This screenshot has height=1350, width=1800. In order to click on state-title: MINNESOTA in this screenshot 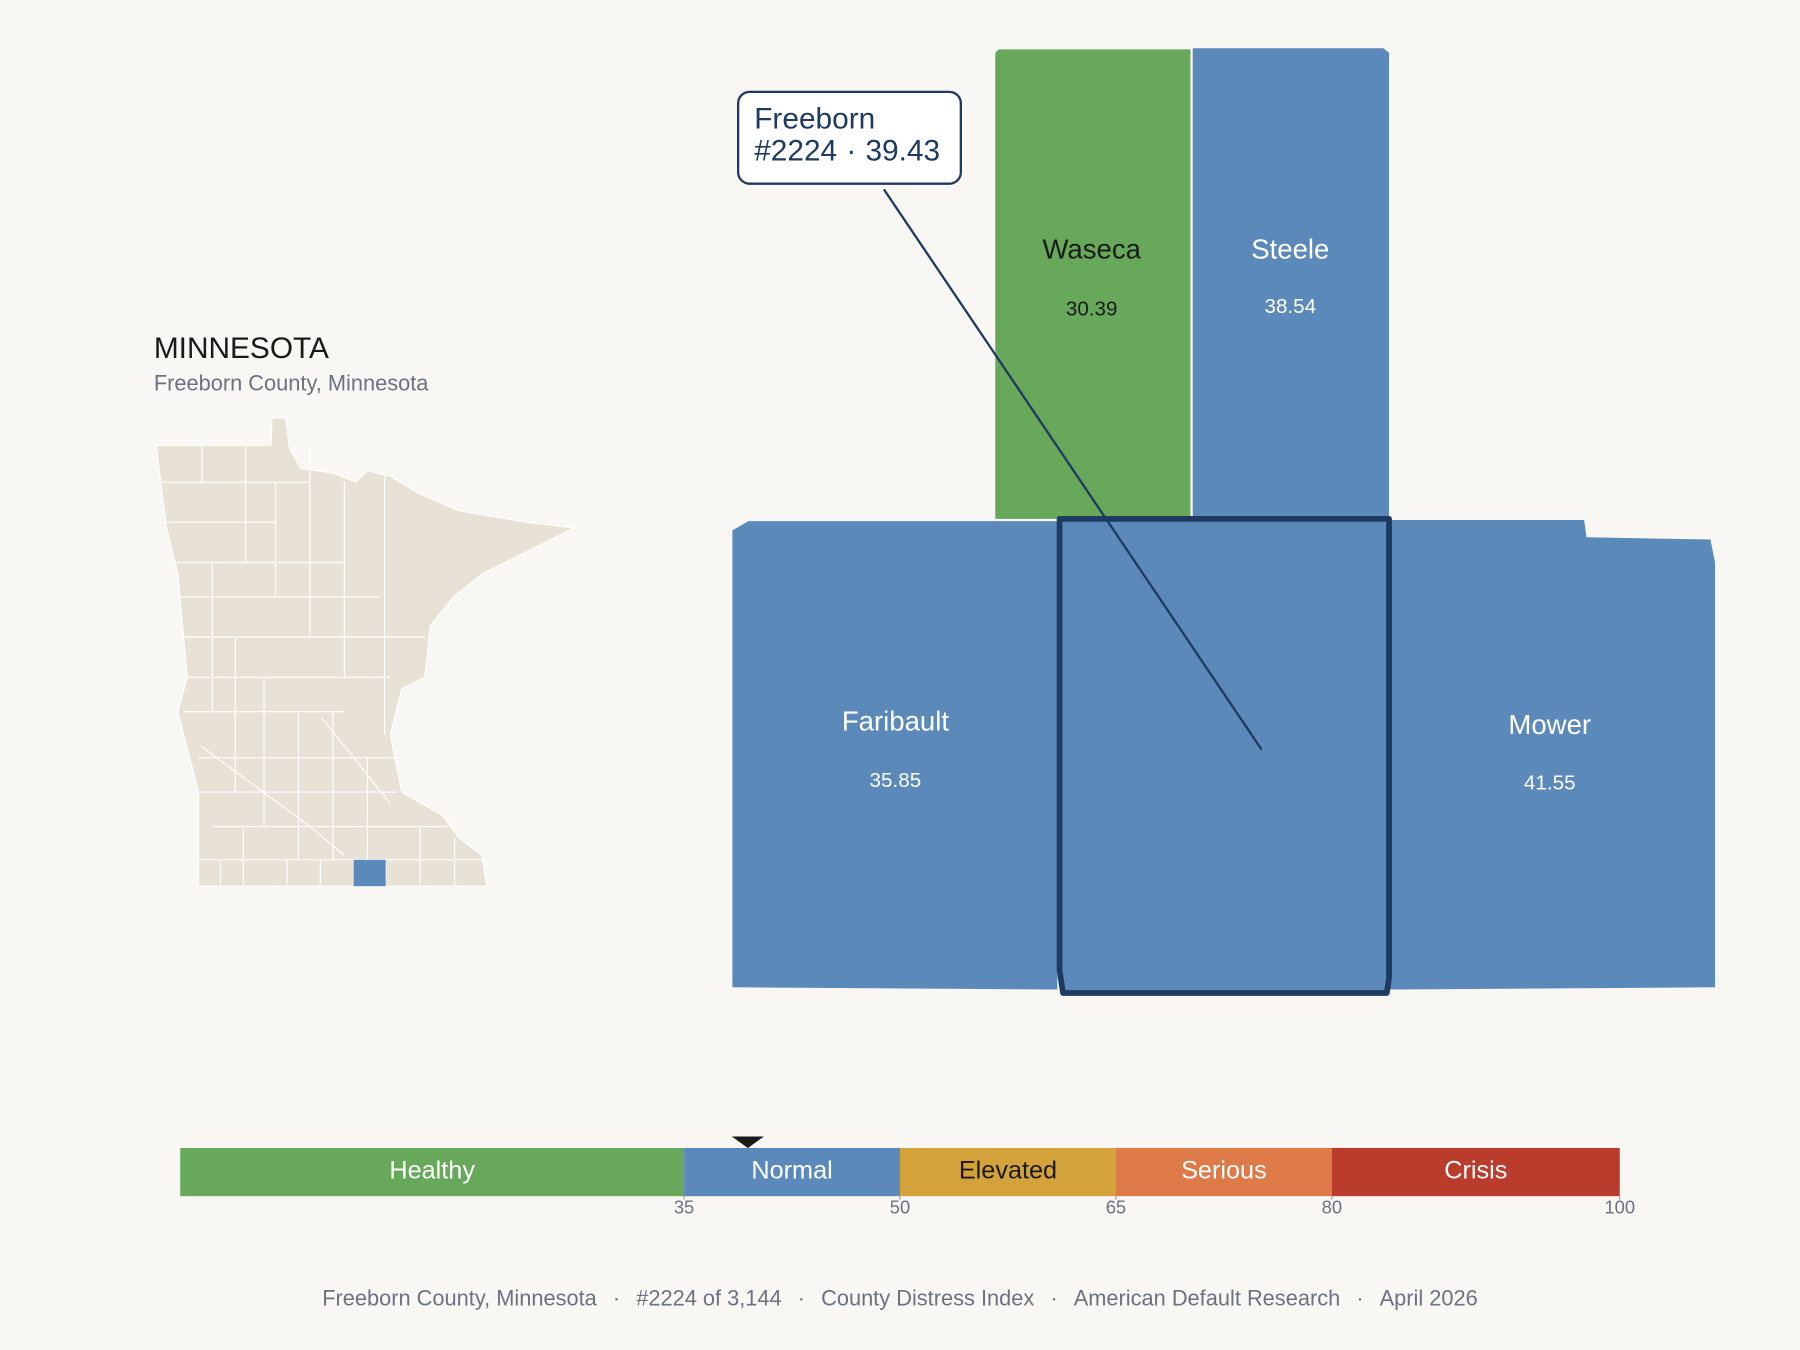, I will do `click(241, 348)`.